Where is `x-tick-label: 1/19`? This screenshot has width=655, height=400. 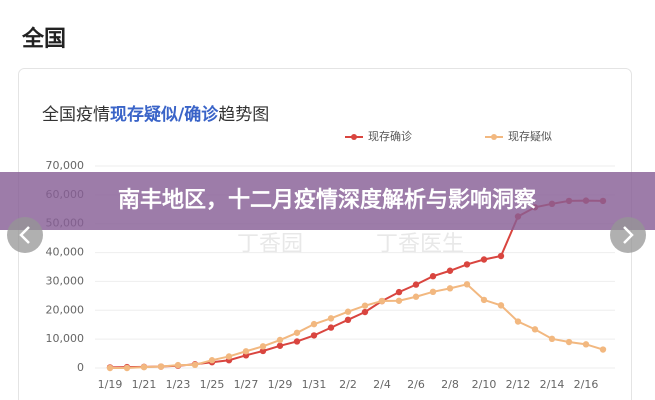
x-tick-label: 1/19 is located at coordinates (110, 384).